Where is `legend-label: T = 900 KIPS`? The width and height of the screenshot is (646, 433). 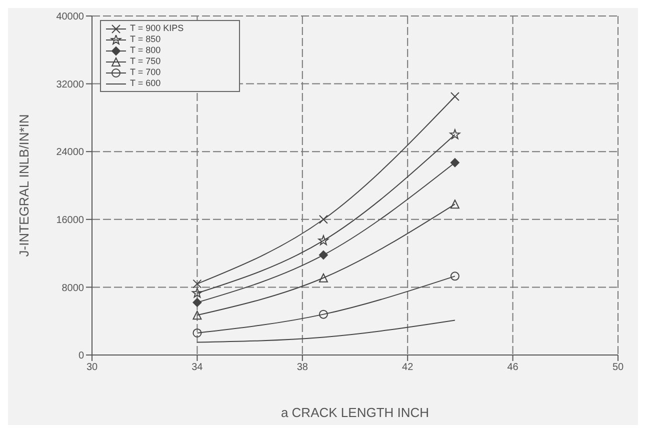
legend-label: T = 900 KIPS is located at coordinates (157, 28).